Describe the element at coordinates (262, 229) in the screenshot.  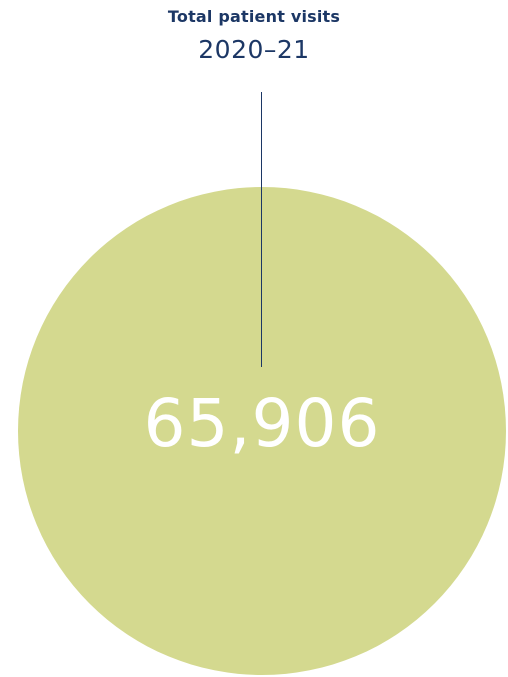
I see `leader-line` at that location.